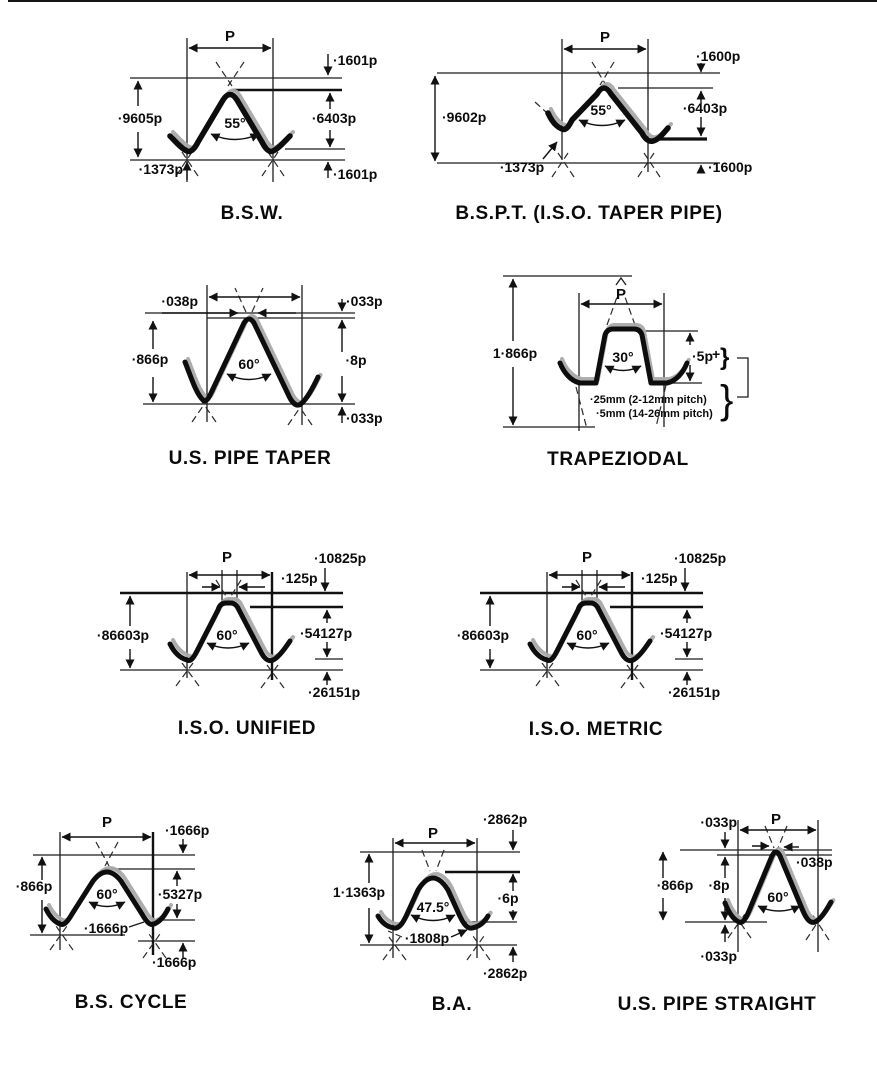 Image resolution: width=877 pixels, height=1074 pixels. I want to click on dim-bottom-right: ·26151p, so click(334, 692).